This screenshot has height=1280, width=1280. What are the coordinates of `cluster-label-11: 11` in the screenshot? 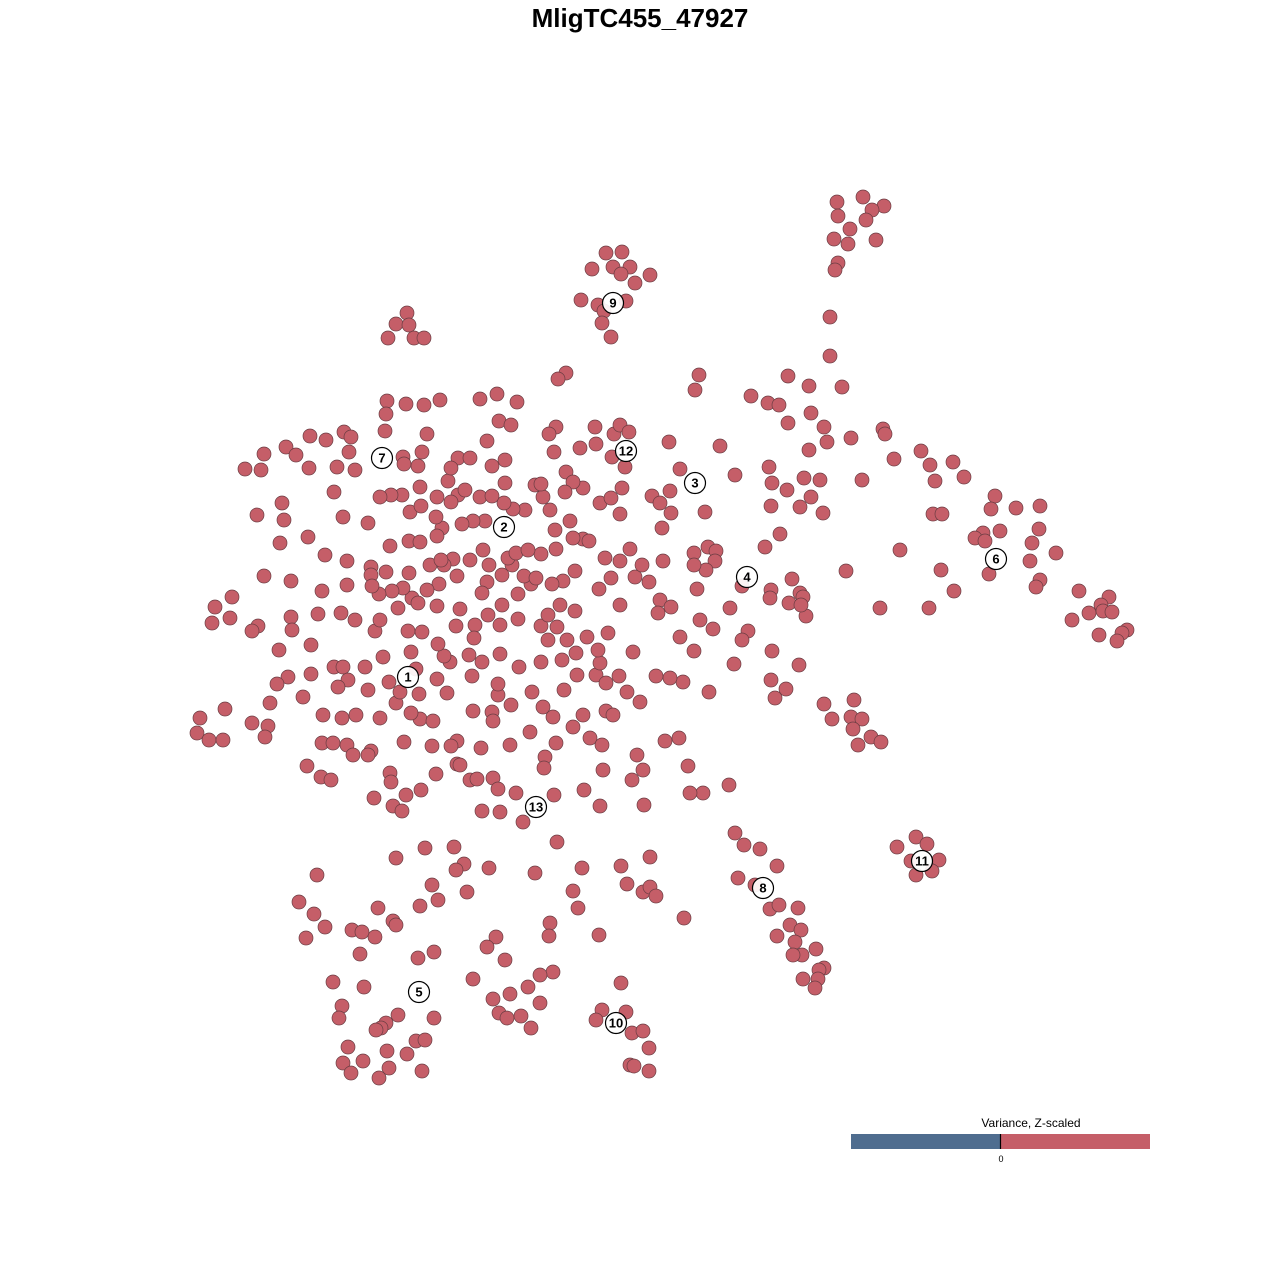 It's located at (922, 861).